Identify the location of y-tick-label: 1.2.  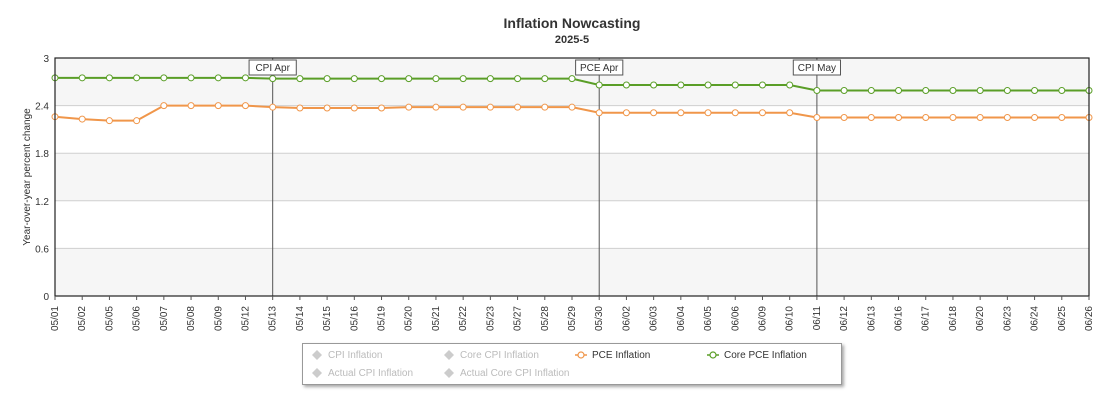
(42, 202).